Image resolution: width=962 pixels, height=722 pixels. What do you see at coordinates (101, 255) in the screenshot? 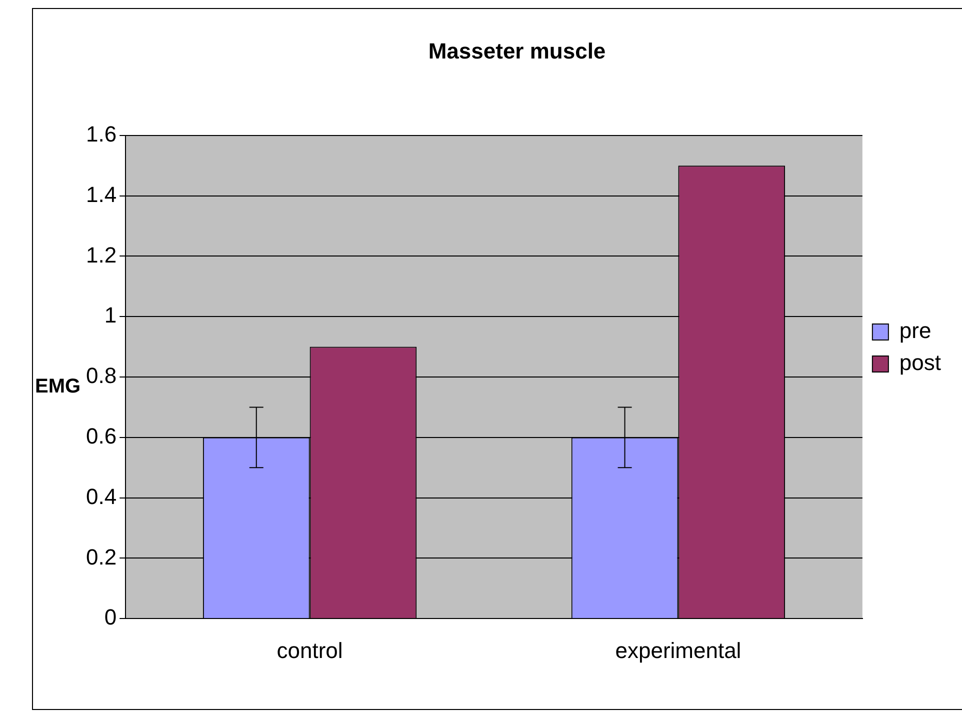
I see `y-tick-label: 1.2` at bounding box center [101, 255].